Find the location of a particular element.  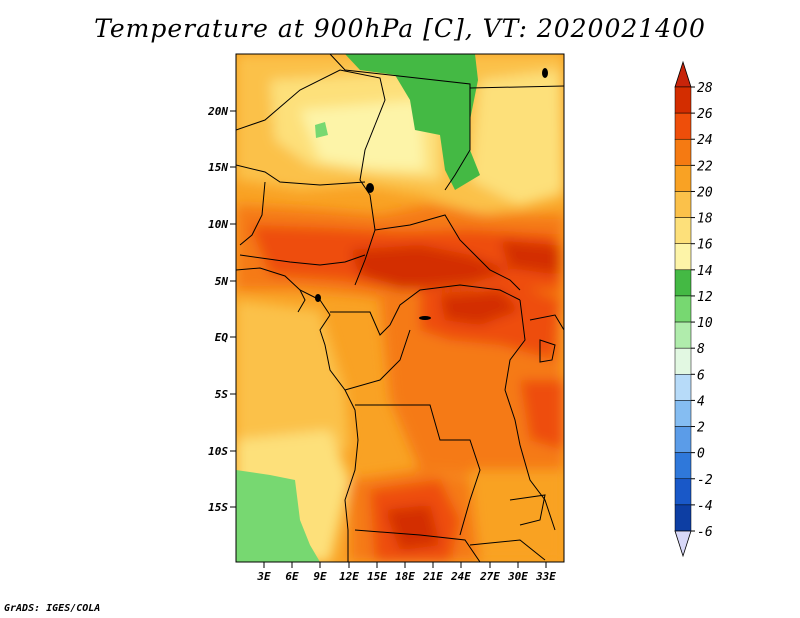

latitude-axis: 20N 15N 10N 5N EQ 5S 10S 15S is located at coordinates (221, 309).